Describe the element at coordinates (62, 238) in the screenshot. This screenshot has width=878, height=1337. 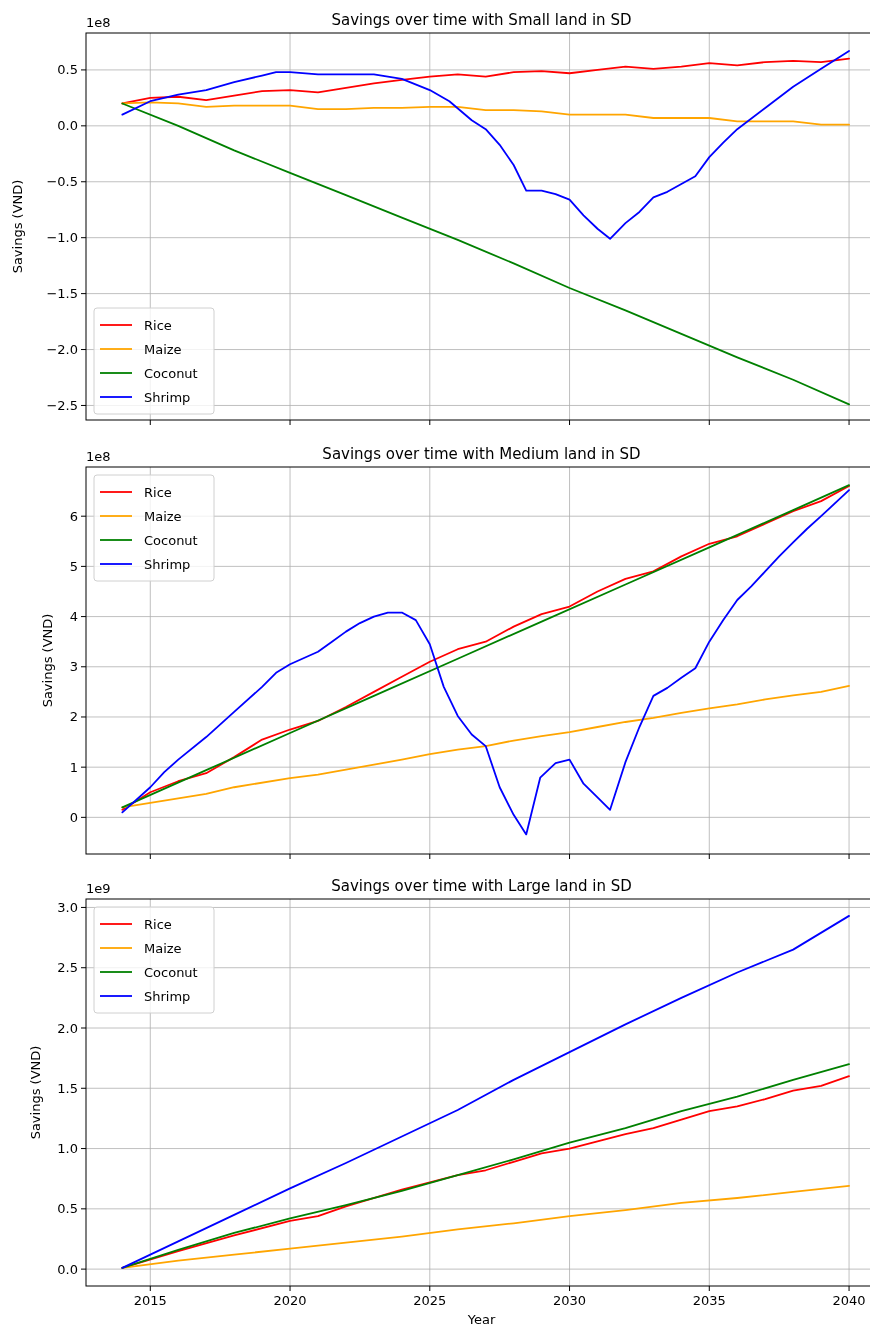
I see `y-tick-label: −1.0` at that location.